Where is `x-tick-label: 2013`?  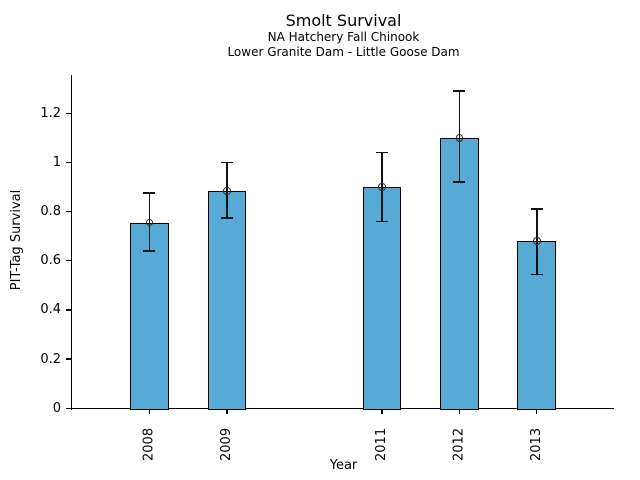 x-tick-label: 2013 is located at coordinates (536, 444).